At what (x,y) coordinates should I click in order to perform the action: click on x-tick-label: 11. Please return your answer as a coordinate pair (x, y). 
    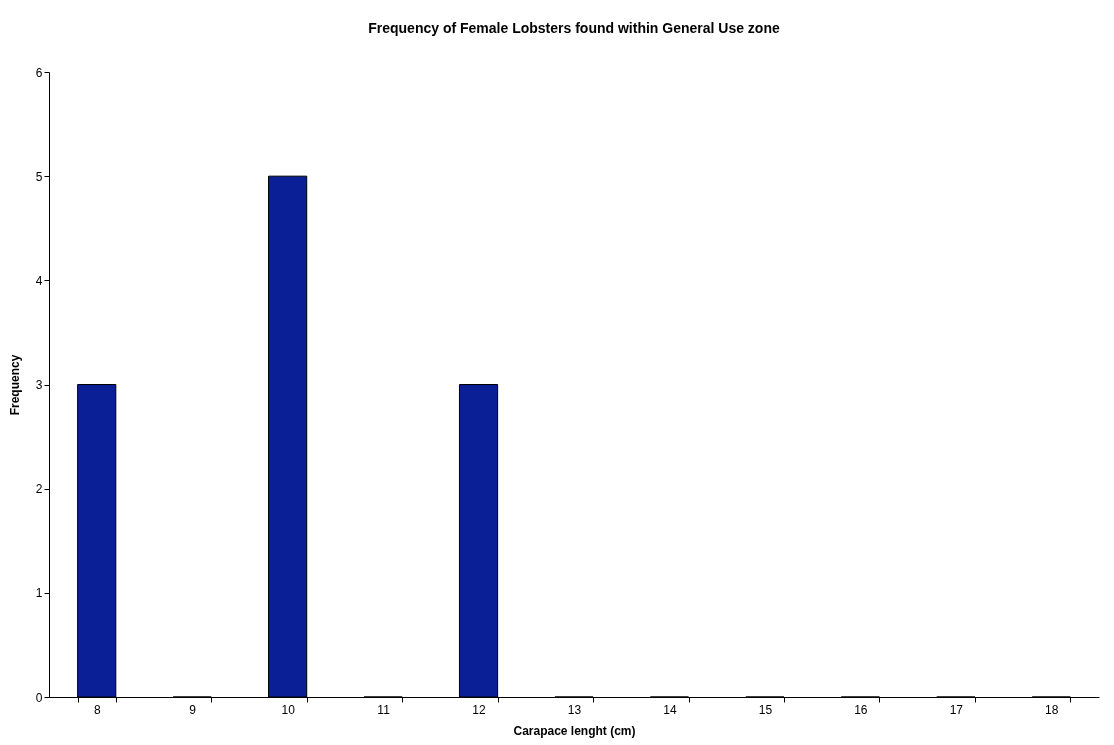
    Looking at the image, I should click on (384, 709).